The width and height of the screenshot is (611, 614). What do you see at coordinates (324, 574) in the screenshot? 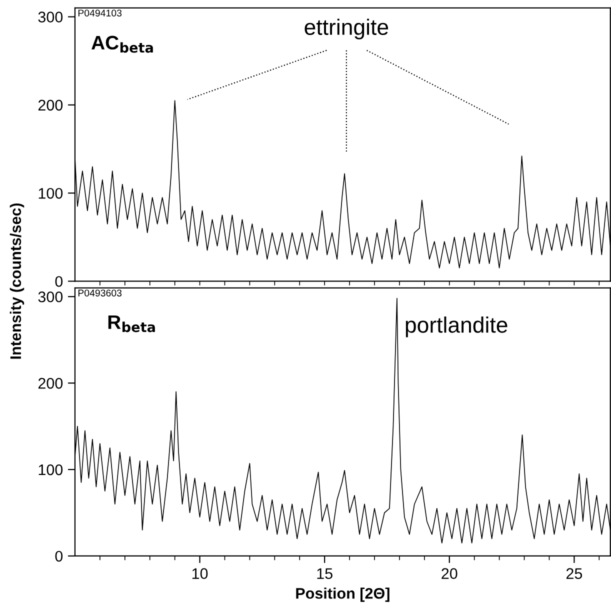
I see `x-tick-label: 15` at bounding box center [324, 574].